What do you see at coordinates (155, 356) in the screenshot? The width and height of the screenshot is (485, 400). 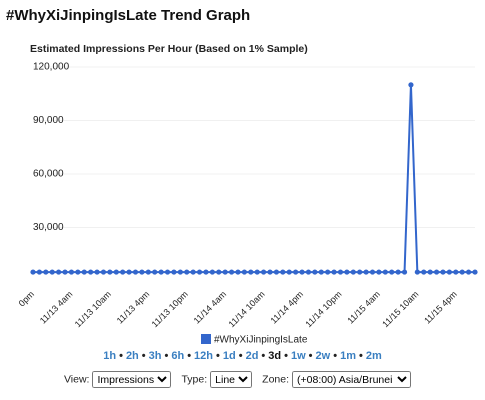 I see `range-link: 3h` at bounding box center [155, 356].